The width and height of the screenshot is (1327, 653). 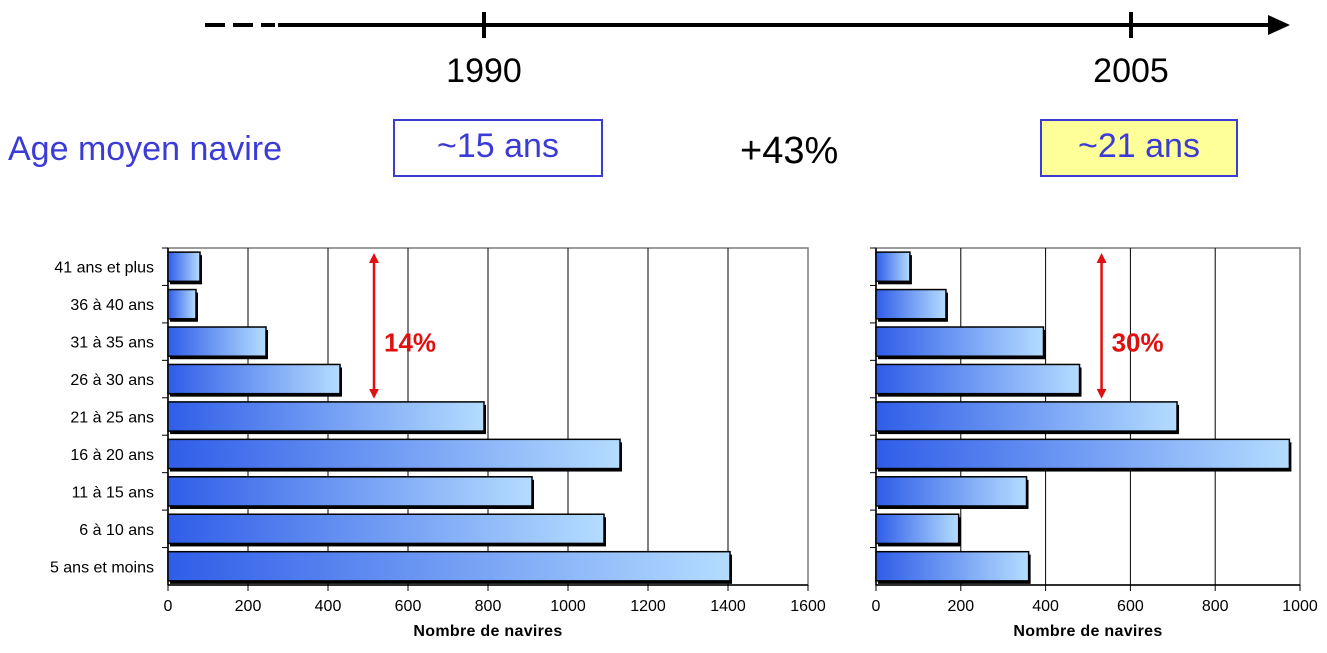 What do you see at coordinates (747, 51) in the screenshot?
I see `timeline: 1990 2005` at bounding box center [747, 51].